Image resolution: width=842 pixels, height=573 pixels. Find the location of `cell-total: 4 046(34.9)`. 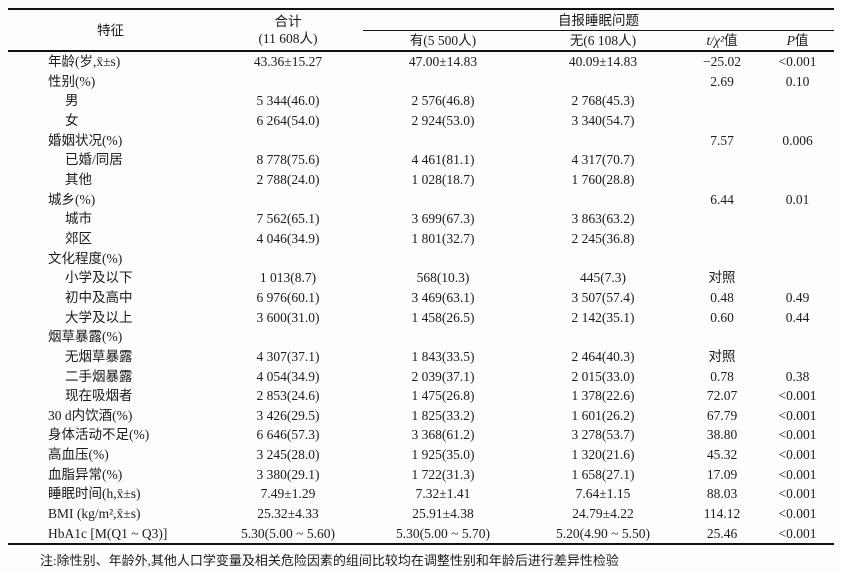

cell-total: 4 046(34.9) is located at coordinates (288, 238).